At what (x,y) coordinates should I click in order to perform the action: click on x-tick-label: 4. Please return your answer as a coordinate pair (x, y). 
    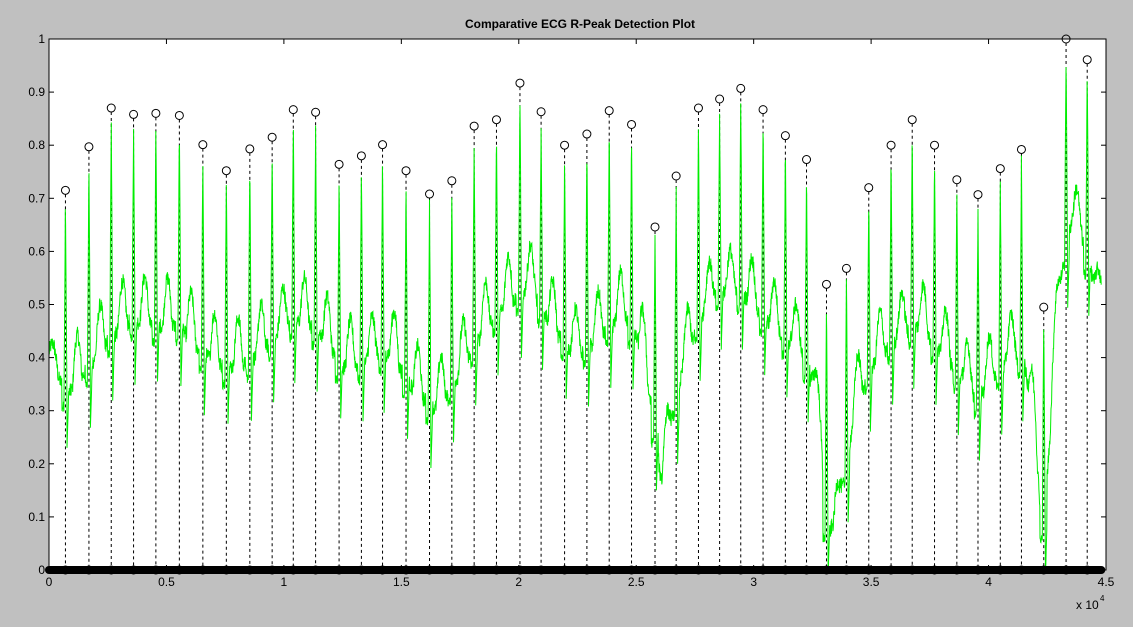
    Looking at the image, I should click on (988, 582).